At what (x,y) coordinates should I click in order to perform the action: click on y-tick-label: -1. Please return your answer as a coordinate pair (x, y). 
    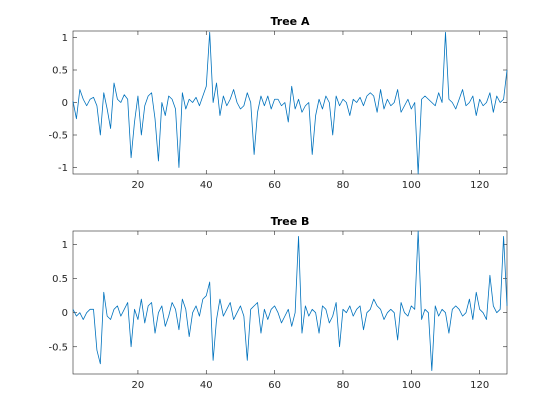
    Looking at the image, I should click on (63, 168).